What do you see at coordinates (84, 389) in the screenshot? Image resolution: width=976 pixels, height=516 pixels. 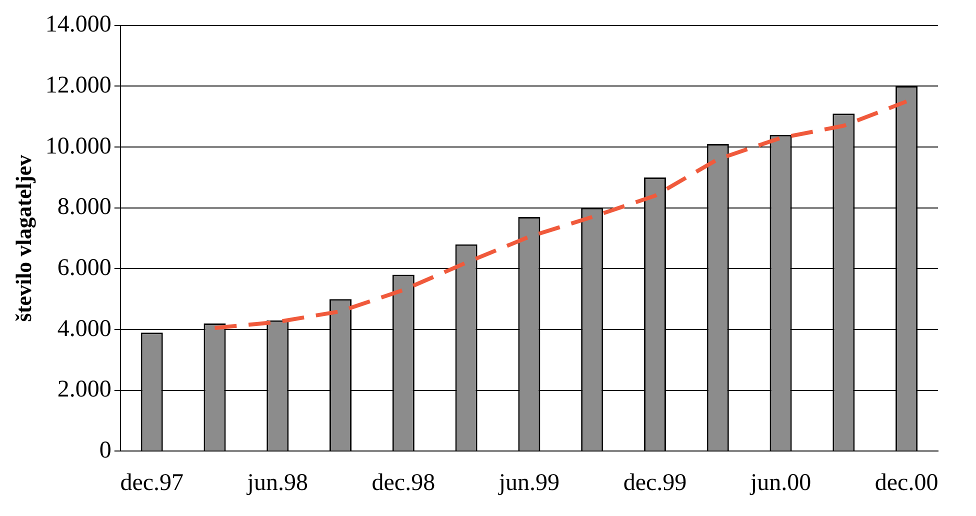 I see `y-tick-label: 2.000` at bounding box center [84, 389].